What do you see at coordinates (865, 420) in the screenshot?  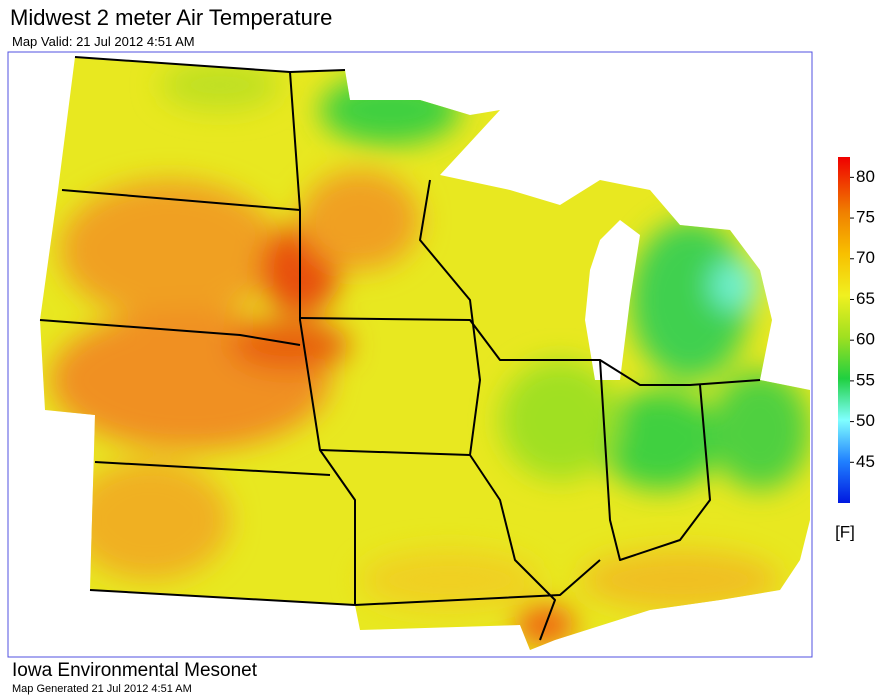 I see `colorbar-tick-label: 50` at bounding box center [865, 420].